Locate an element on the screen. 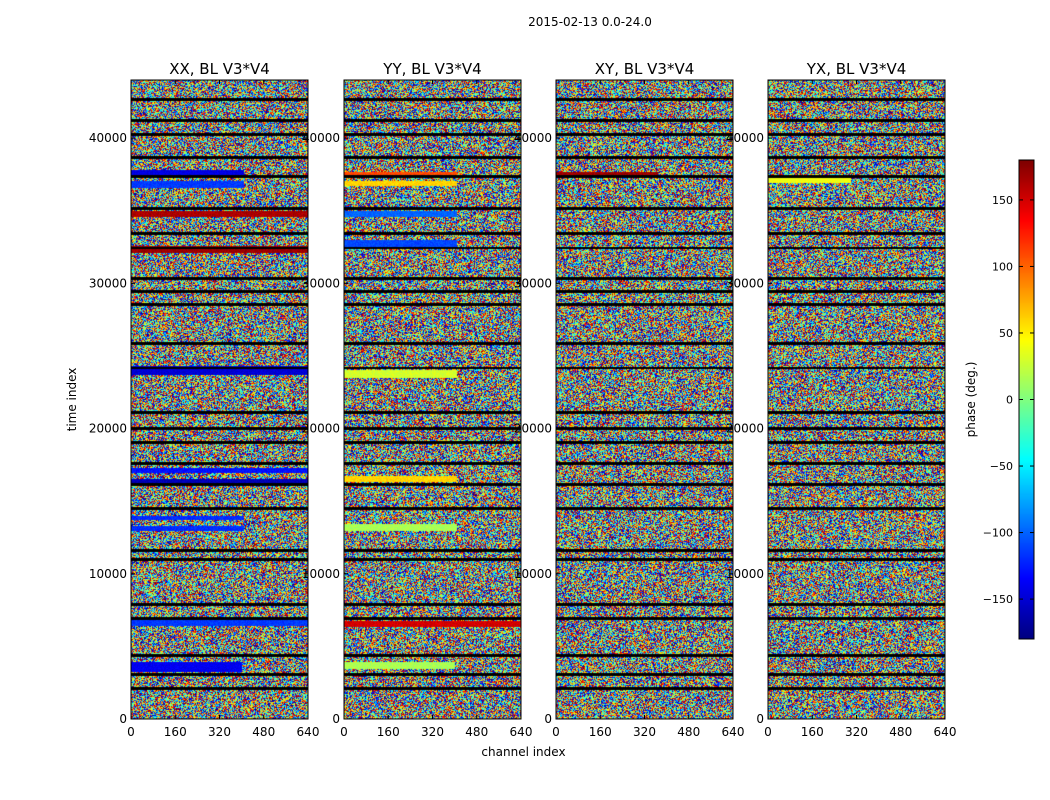 The height and width of the screenshot is (800, 1050). colorbar-tick-label: 100 is located at coordinates (1002, 266).